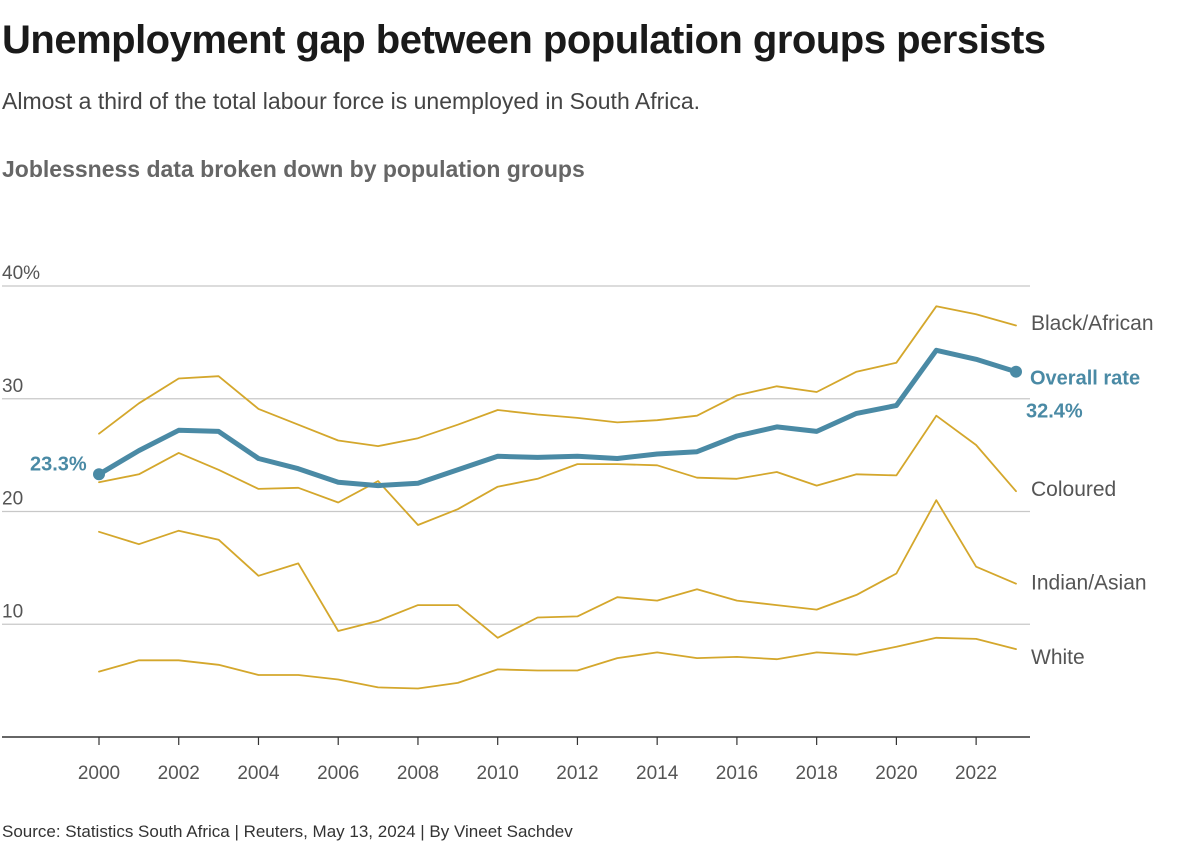 Image resolution: width=1200 pixels, height=850 pixels. What do you see at coordinates (1016, 371) in the screenshot?
I see `overall-end-marker` at bounding box center [1016, 371].